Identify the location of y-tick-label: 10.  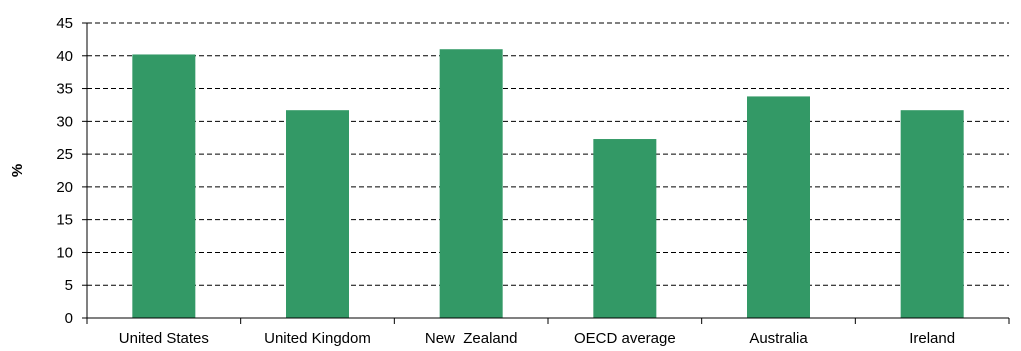
(64, 252).